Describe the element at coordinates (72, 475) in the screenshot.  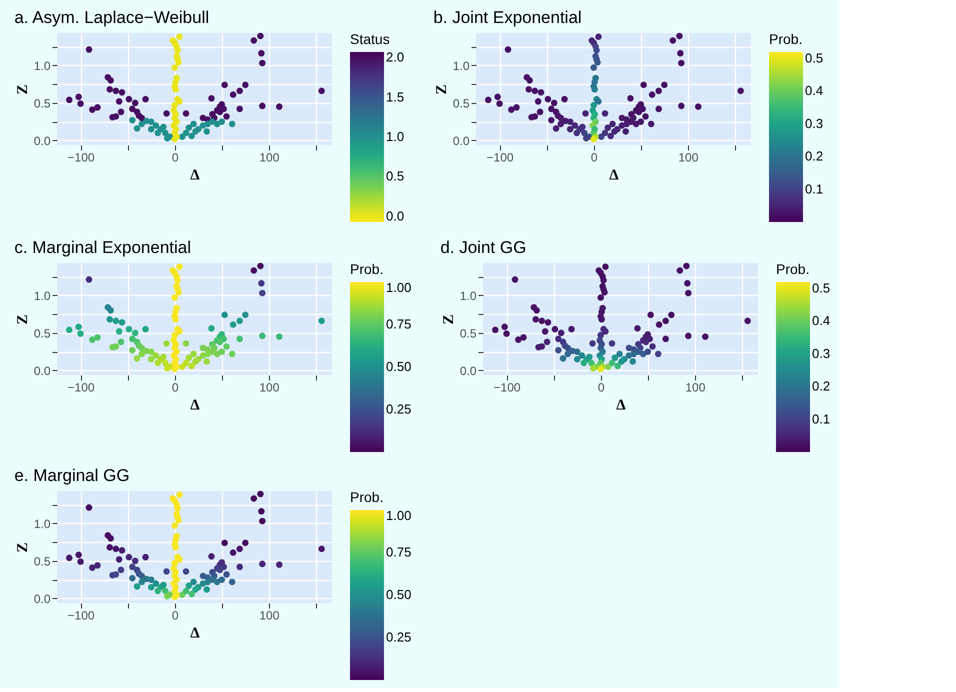
I see `chart-title: e. Marginal GG` at that location.